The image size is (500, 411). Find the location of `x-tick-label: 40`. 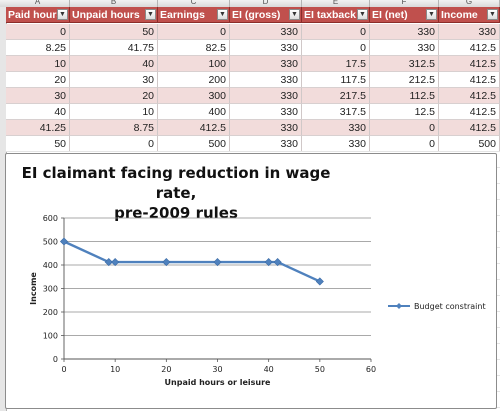

x-tick-label: 40 is located at coordinates (269, 369).